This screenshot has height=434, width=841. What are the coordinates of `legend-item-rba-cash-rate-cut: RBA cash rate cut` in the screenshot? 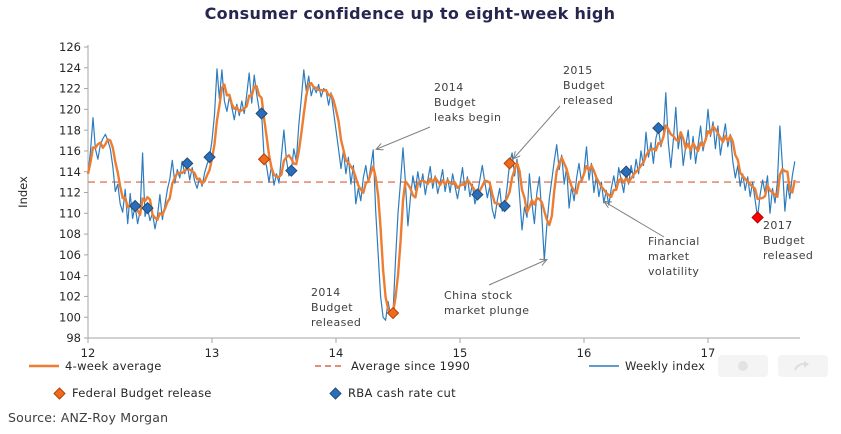 It's located at (392, 393).